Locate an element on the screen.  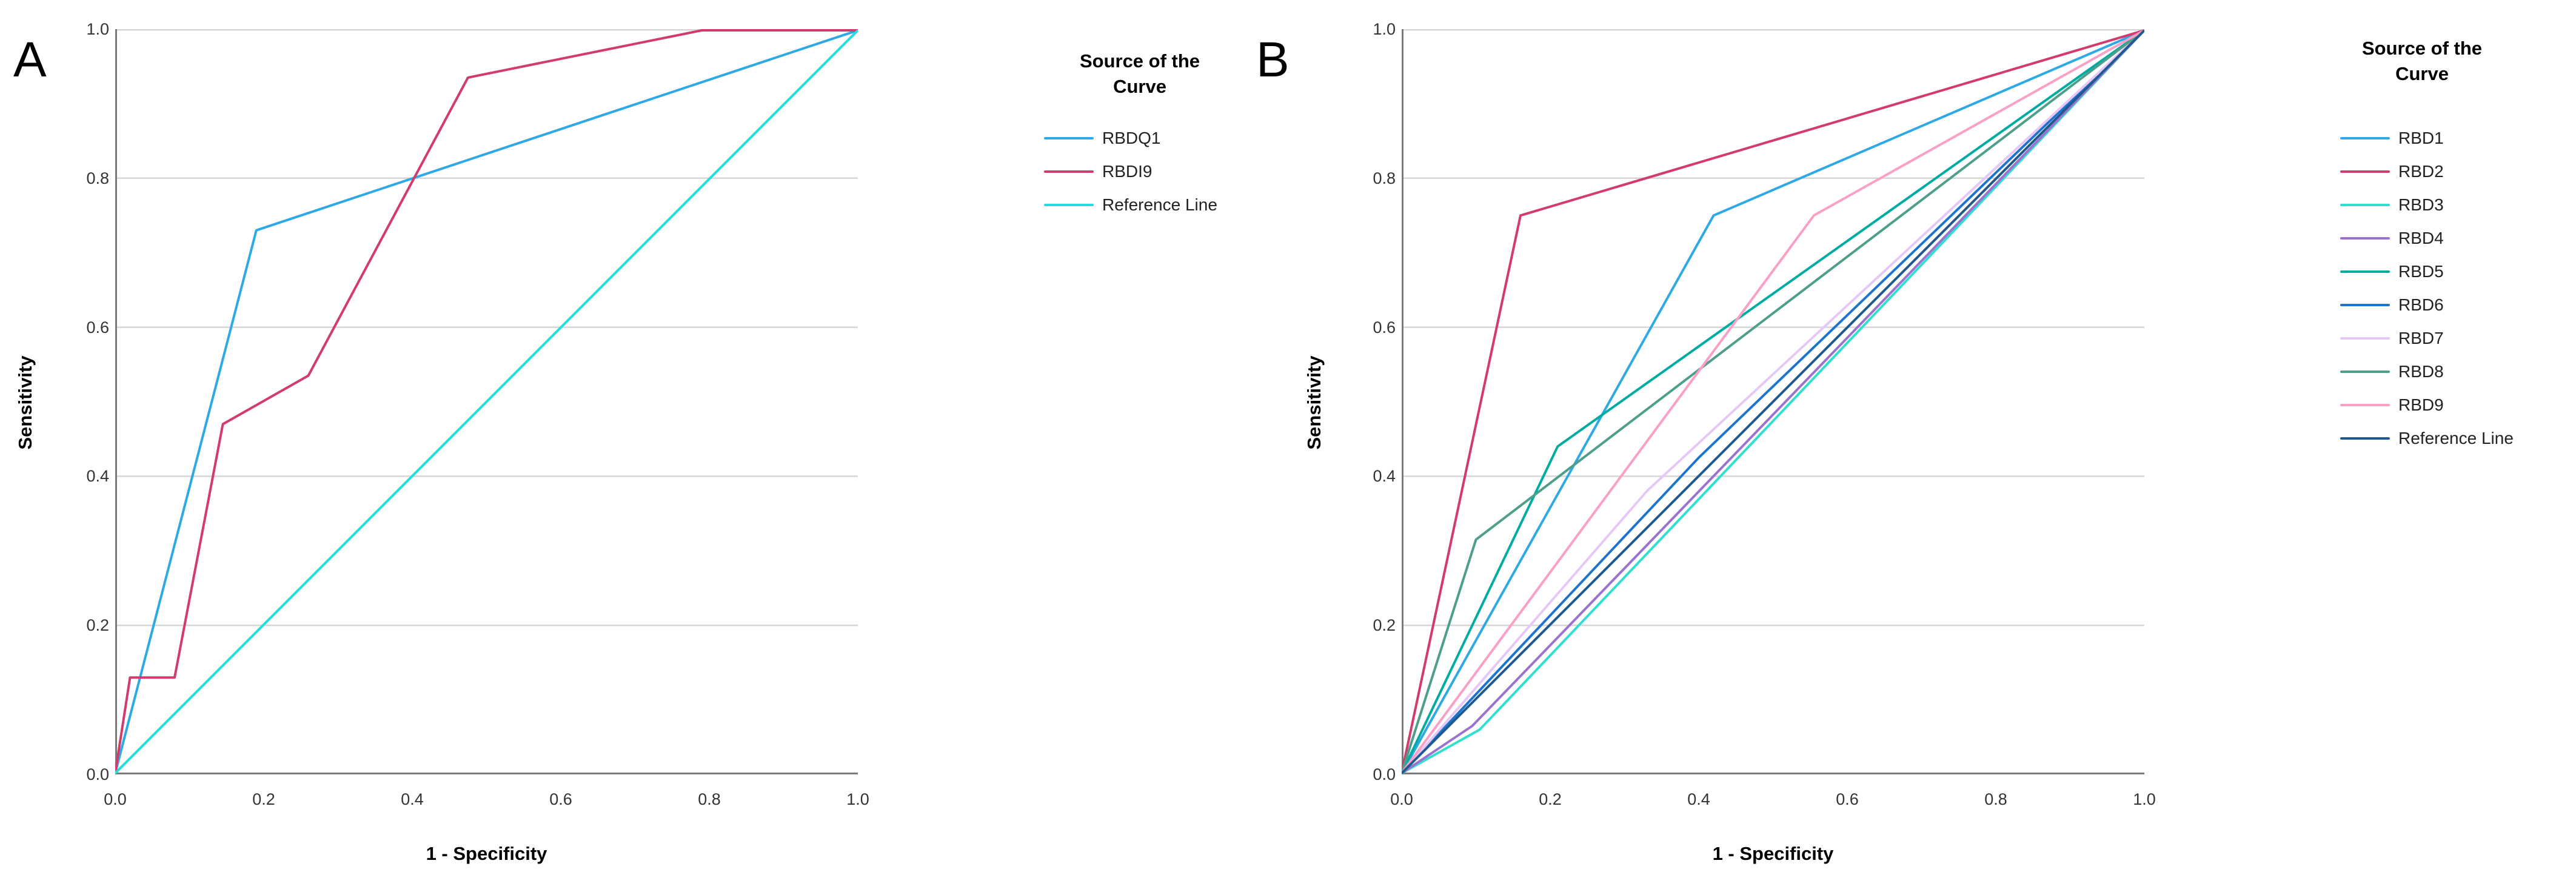
legend-item-rbd1: RBD1 is located at coordinates (2427, 138).